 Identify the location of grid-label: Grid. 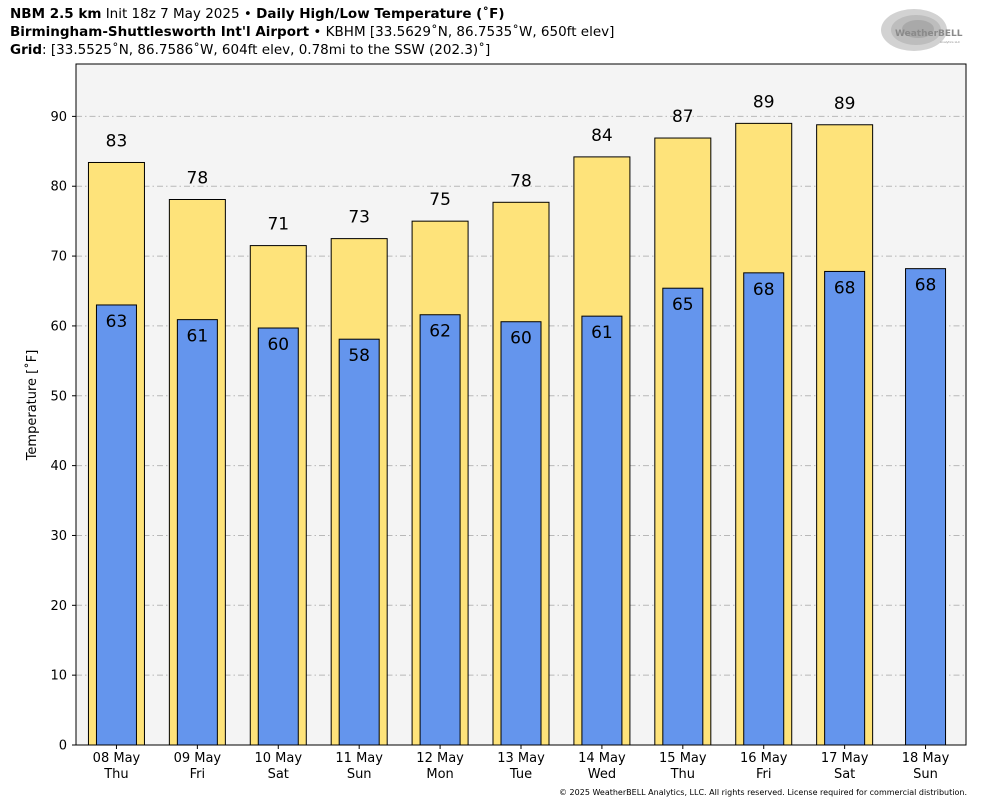
(26, 50).